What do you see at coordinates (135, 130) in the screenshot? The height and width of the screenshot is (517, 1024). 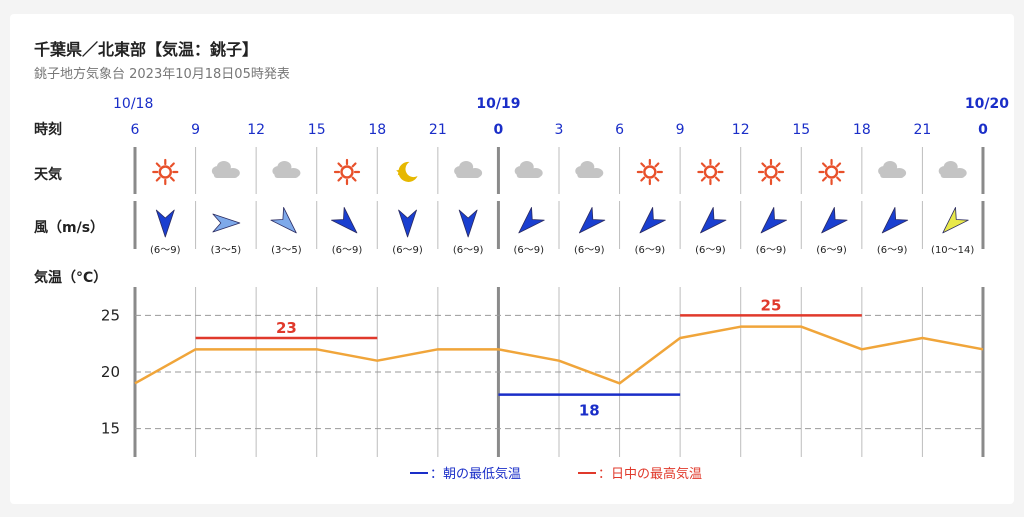 I see `time-label: 6` at bounding box center [135, 130].